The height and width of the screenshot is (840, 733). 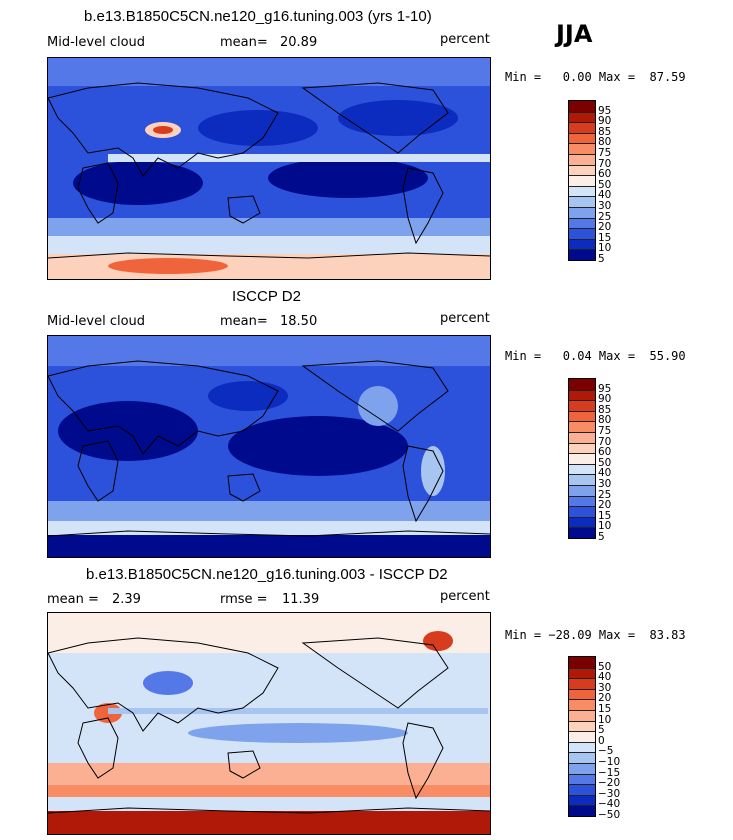 What do you see at coordinates (609, 804) in the screenshot?
I see `panel3-colorbar-tick-label: −40` at bounding box center [609, 804].